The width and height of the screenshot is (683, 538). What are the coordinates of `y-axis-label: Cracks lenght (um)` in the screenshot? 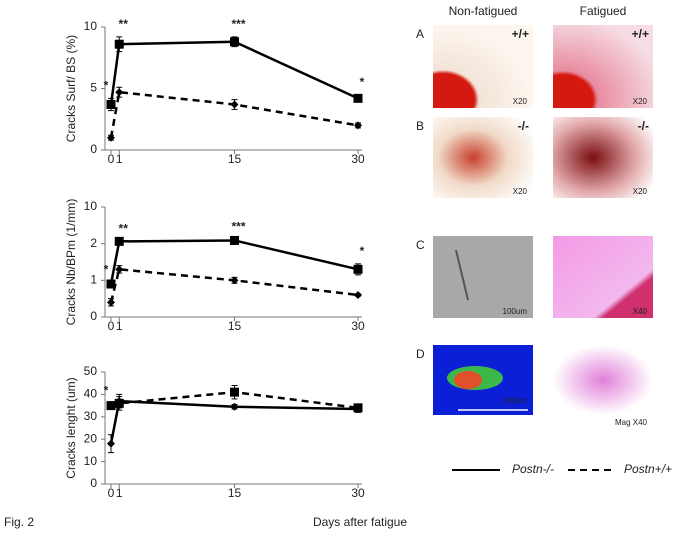 It's located at (71, 427).